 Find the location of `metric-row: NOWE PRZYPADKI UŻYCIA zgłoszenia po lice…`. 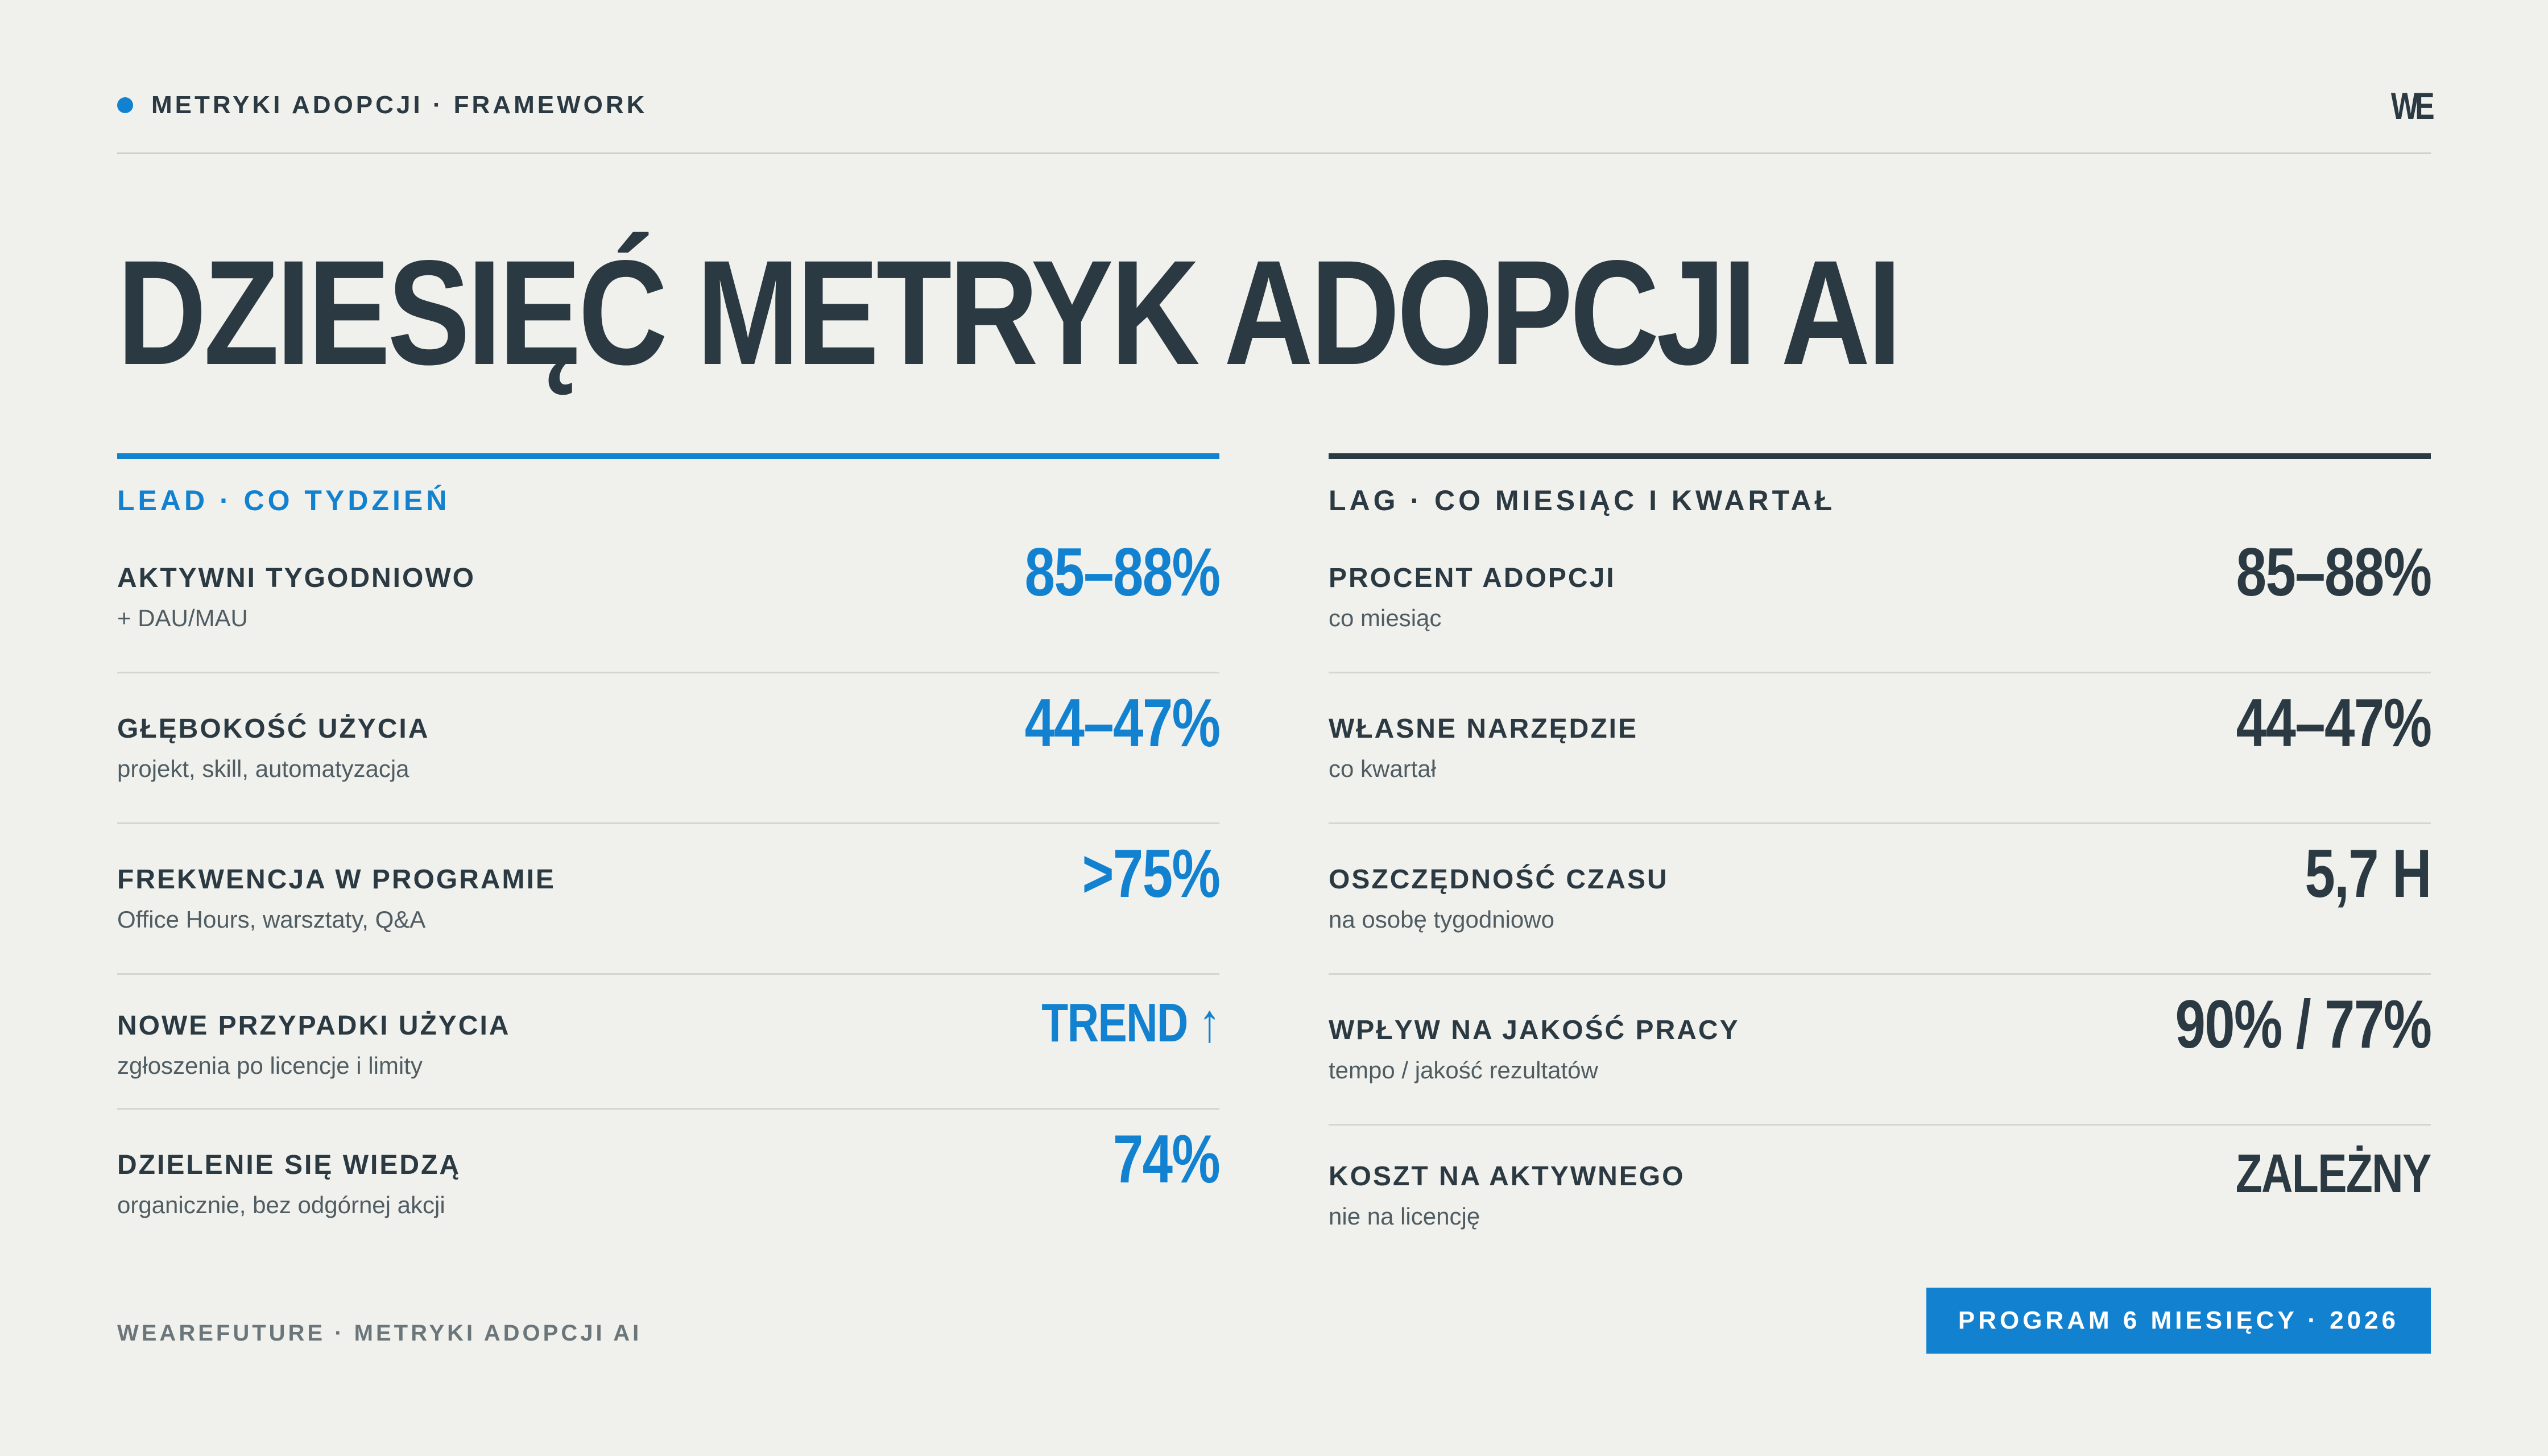

metric-row: NOWE PRZYPADKI UŻYCIA zgłoszenia po lice… is located at coordinates (669, 1042).